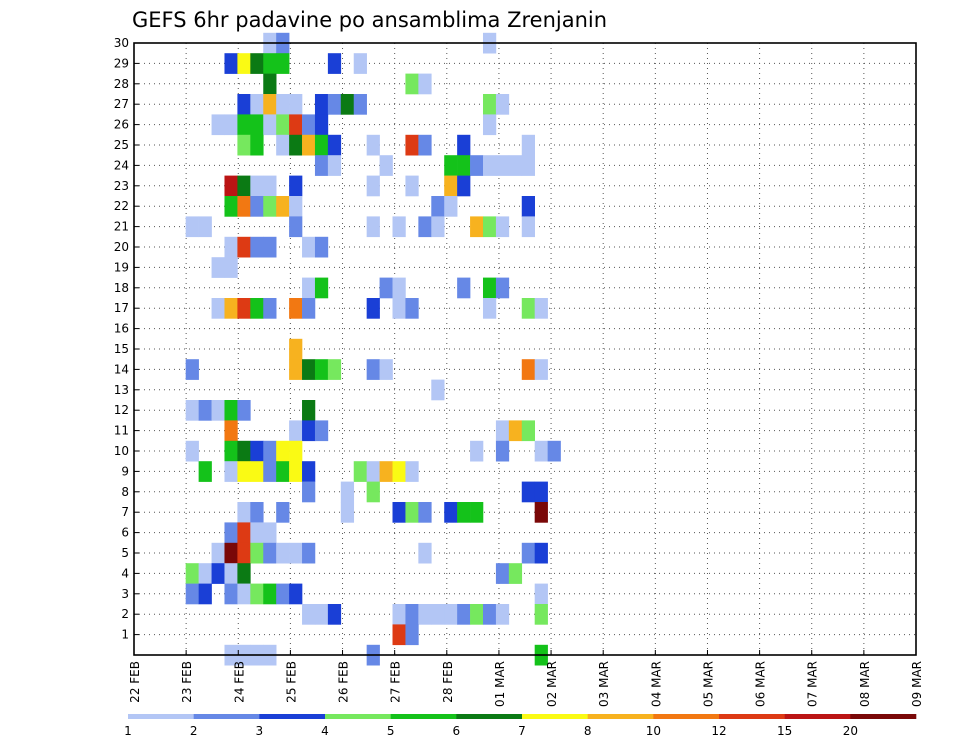 The width and height of the screenshot is (960, 742). I want to click on x-tick-label: 25 FEB, so click(291, 682).